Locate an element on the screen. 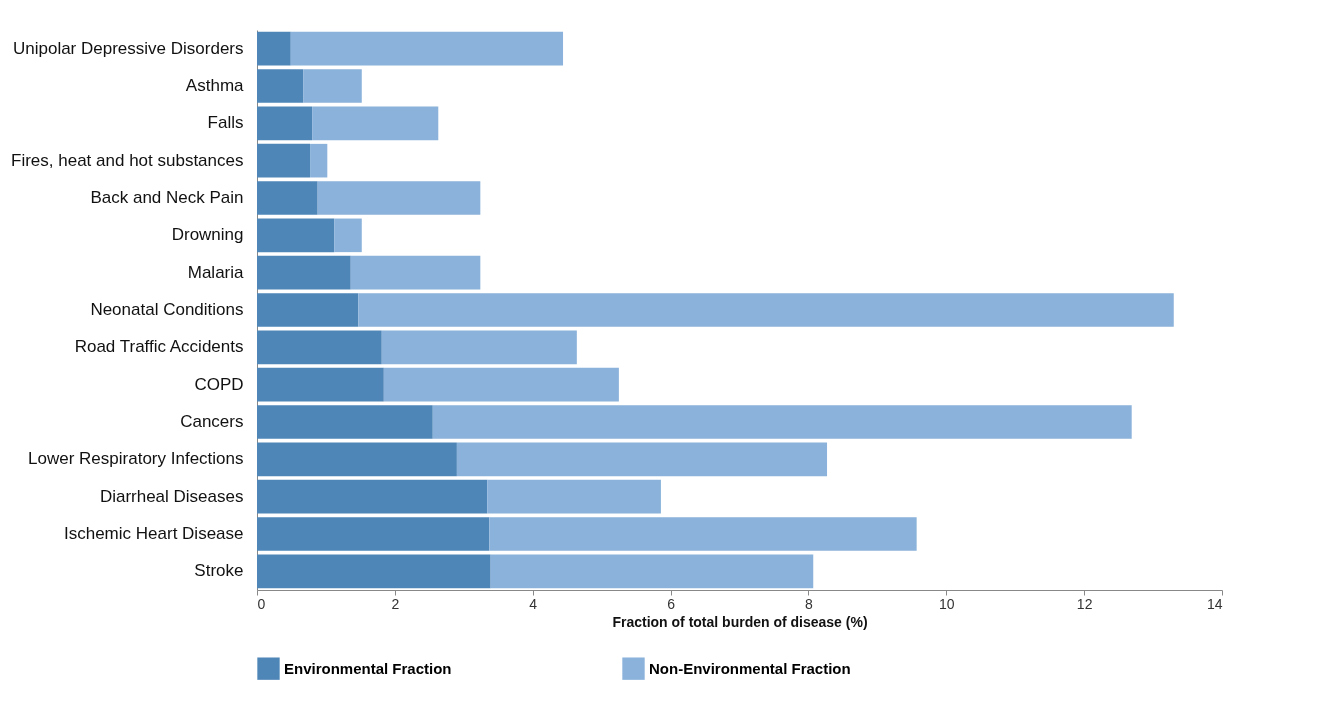 This screenshot has width=1324, height=714. y-tick-label: Stroke is located at coordinates (219, 571).